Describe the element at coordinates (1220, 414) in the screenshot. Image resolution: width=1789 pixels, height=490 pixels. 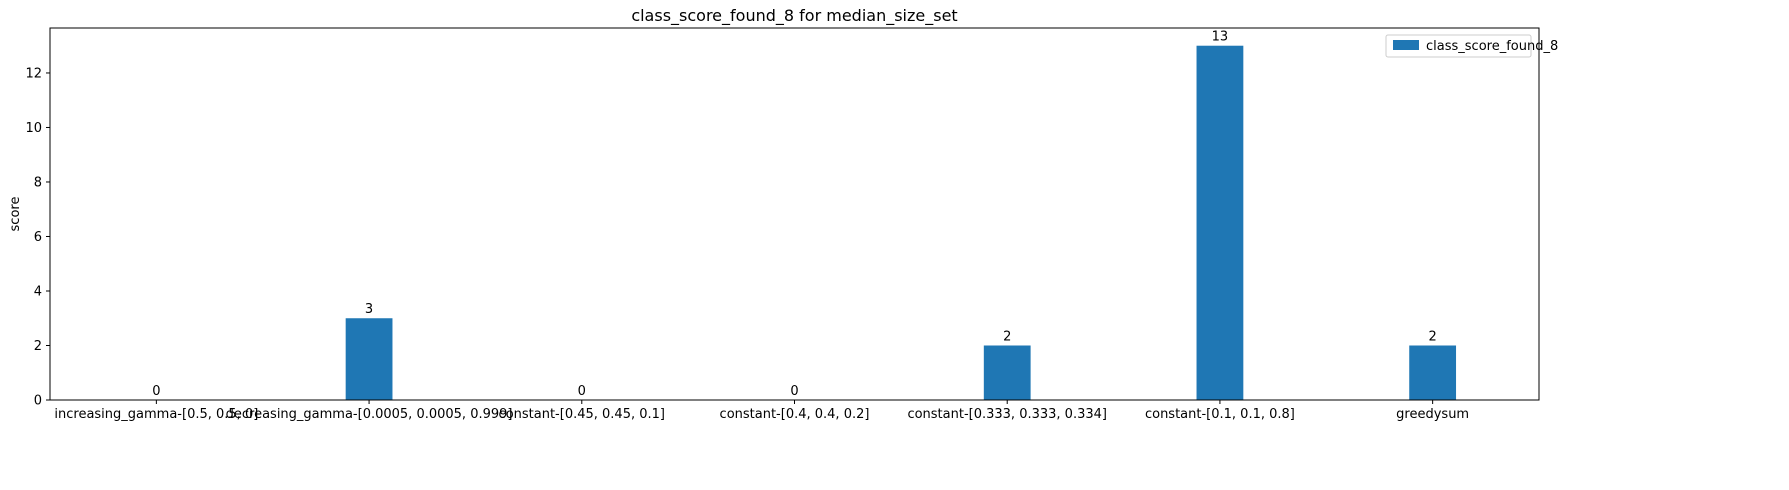
I see `x-tick-label: constant-[0.1, 0.1, 0.8]` at that location.